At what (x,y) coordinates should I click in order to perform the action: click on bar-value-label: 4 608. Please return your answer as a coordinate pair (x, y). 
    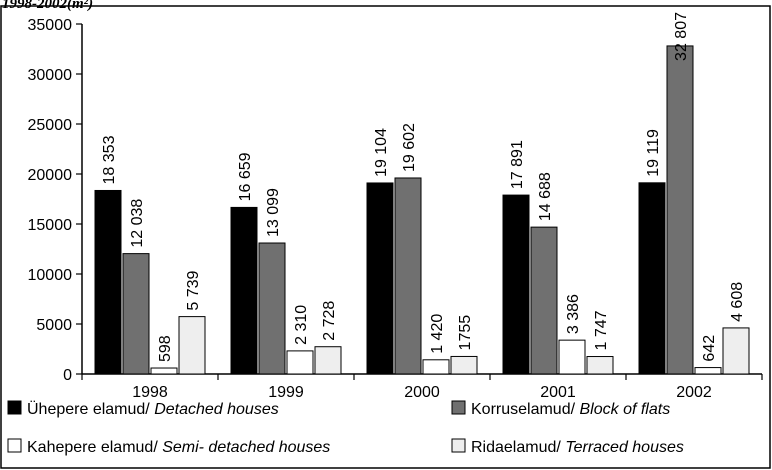
    Looking at the image, I should click on (737, 302).